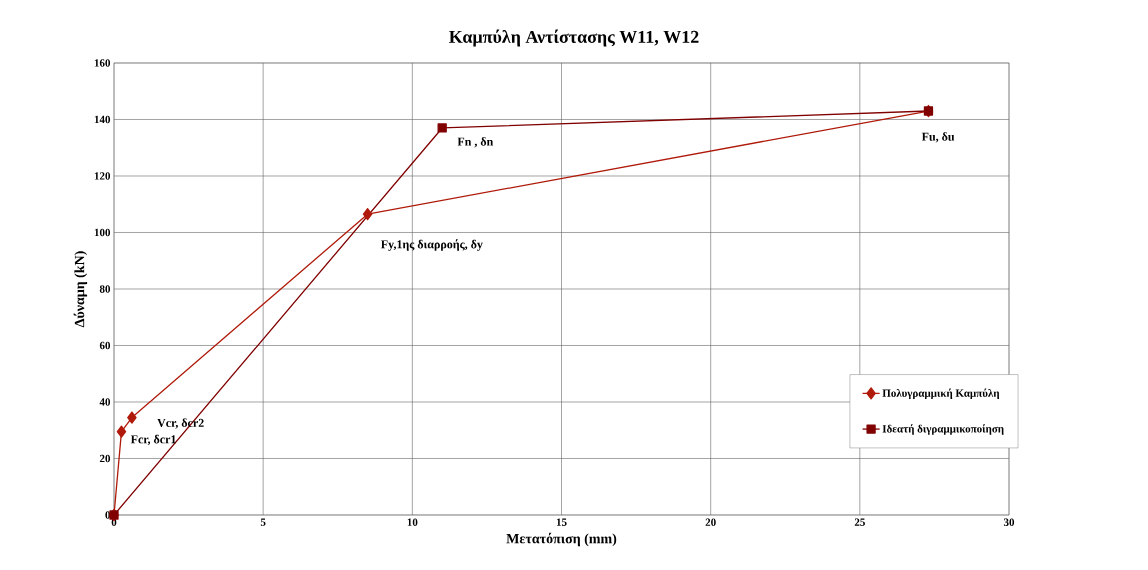 The image size is (1148, 570). Describe the element at coordinates (1009, 522) in the screenshot. I see `x-tick-label: 30` at that location.